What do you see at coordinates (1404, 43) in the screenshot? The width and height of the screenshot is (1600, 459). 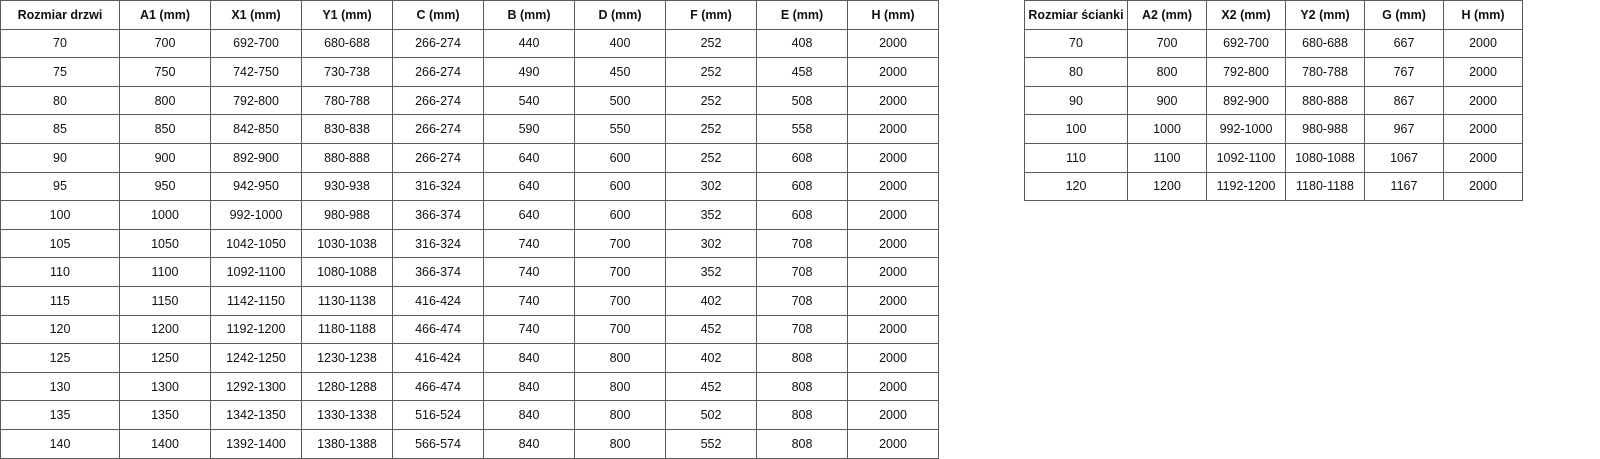 I see `table-cell: 667` at bounding box center [1404, 43].